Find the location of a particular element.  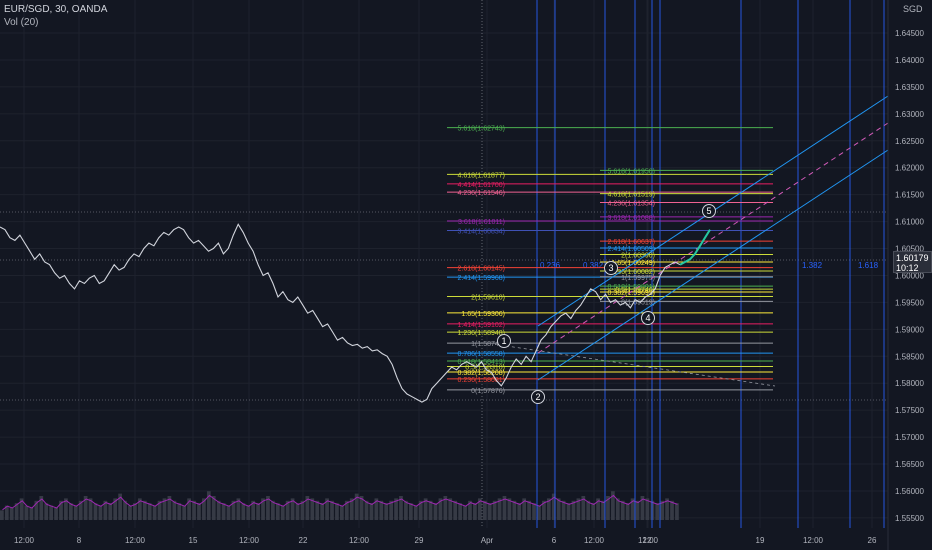

time-tick-label: 22 is located at coordinates (303, 540).